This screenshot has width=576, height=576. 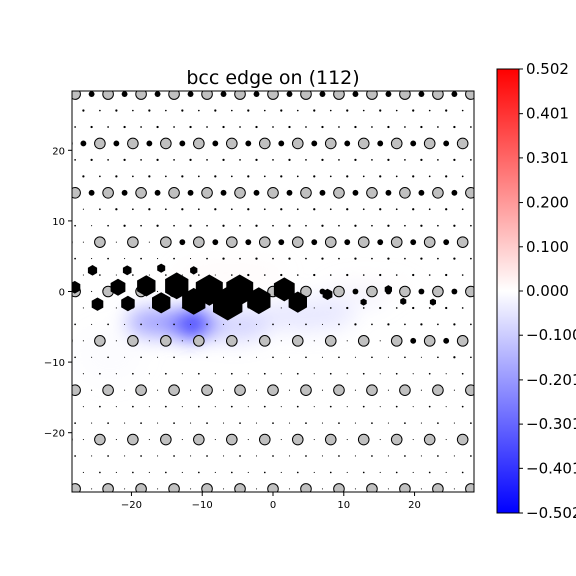 What do you see at coordinates (58, 222) in the screenshot?
I see `y-tick-label: 10` at bounding box center [58, 222].